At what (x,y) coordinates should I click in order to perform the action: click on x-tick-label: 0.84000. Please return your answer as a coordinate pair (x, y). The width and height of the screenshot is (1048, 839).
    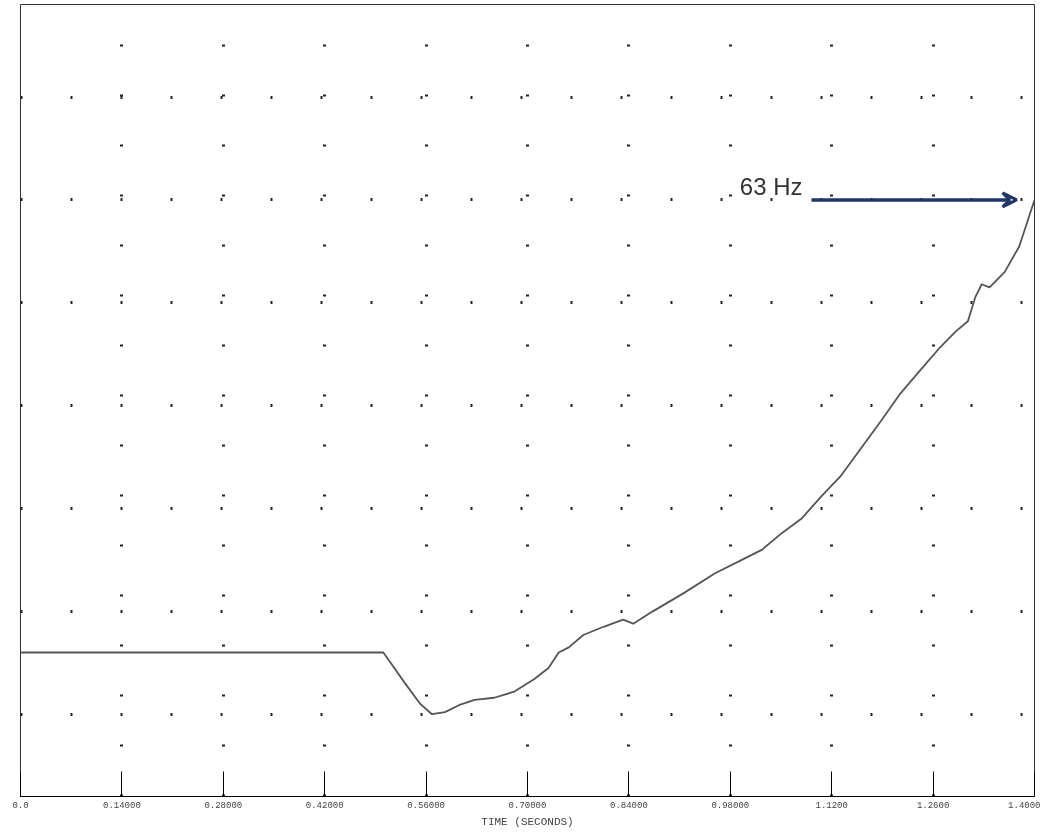
    Looking at the image, I should click on (629, 805).